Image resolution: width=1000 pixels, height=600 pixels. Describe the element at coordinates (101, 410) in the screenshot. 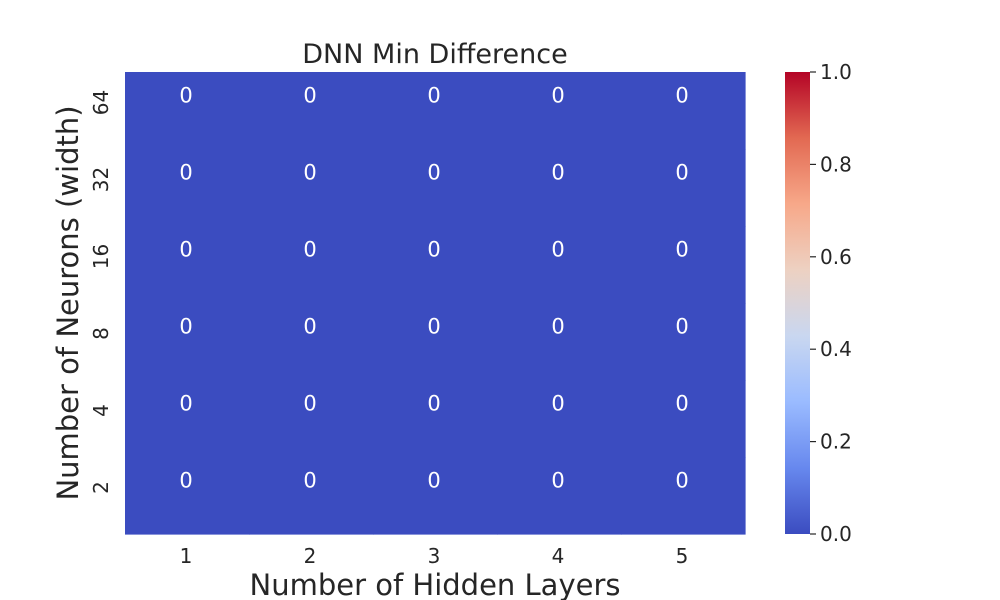

I see `y-tick-label: 4` at that location.